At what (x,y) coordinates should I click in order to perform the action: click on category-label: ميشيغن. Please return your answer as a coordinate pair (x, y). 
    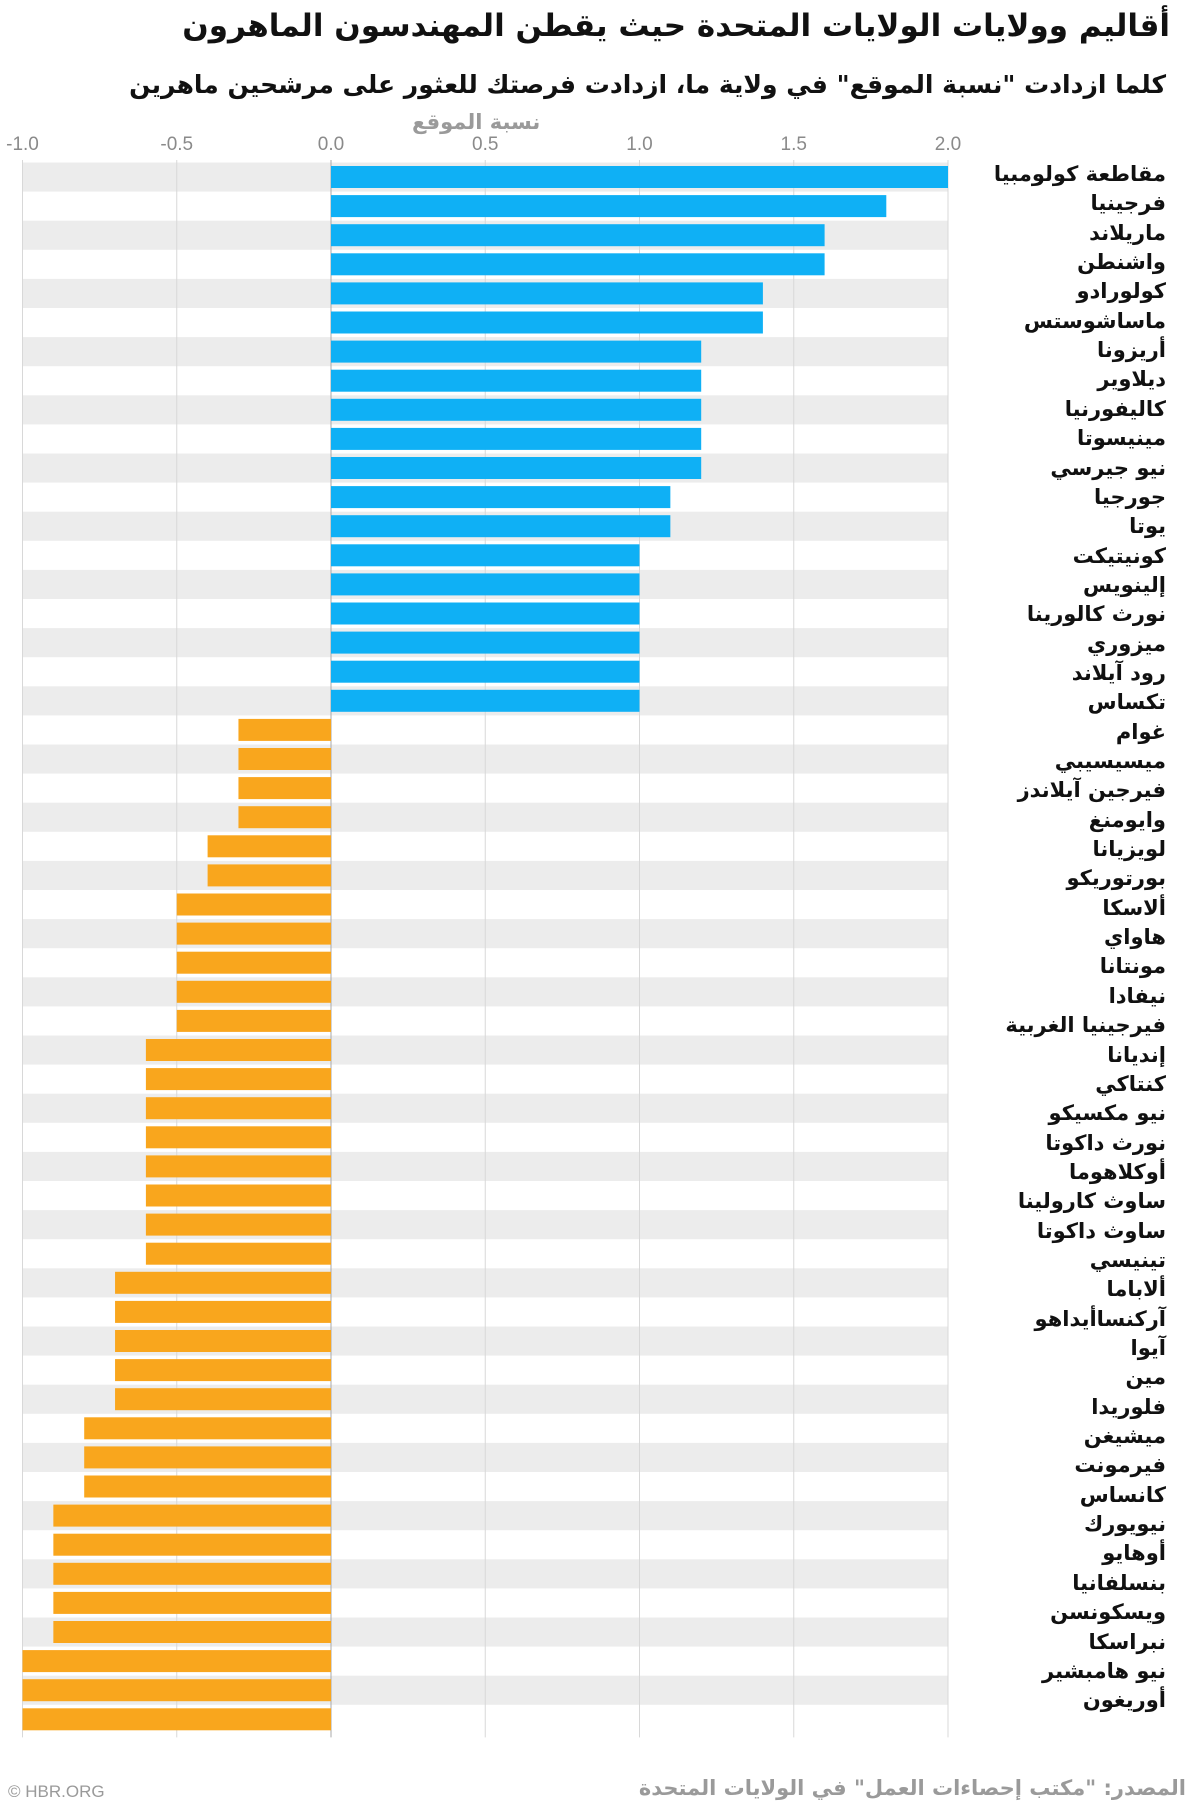
    Looking at the image, I should click on (1124, 1436).